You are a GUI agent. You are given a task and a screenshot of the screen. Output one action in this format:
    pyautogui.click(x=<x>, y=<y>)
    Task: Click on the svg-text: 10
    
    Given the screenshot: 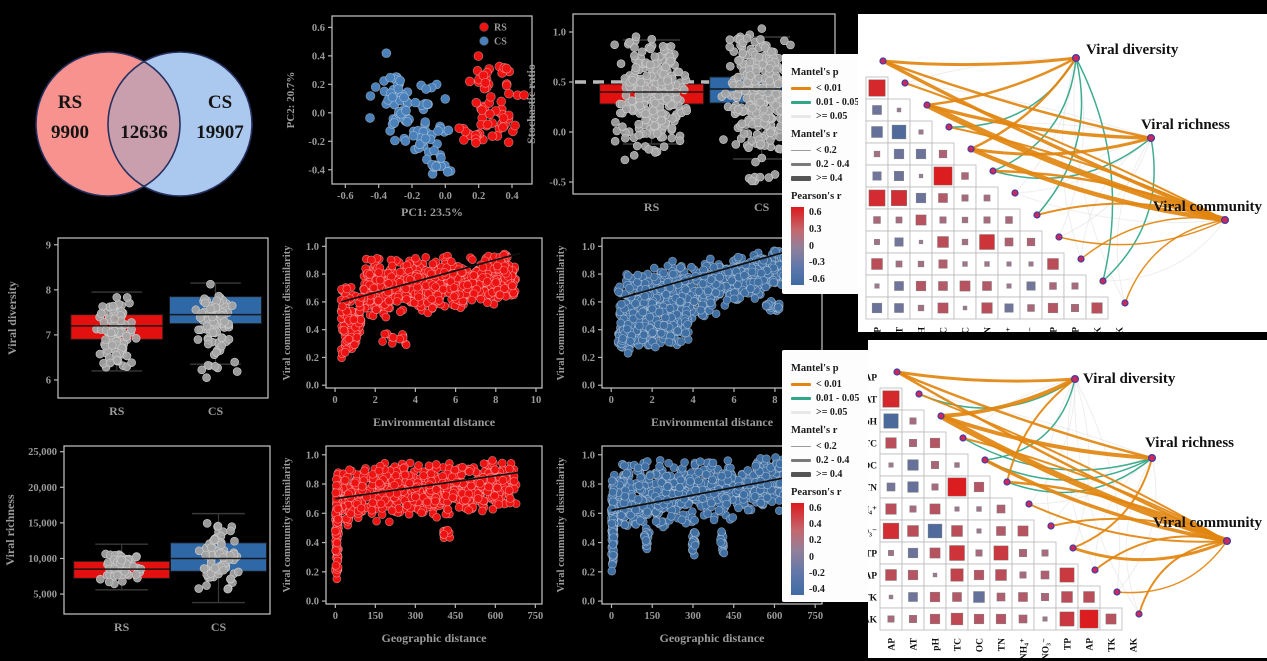 What is the action you would take?
    pyautogui.click(x=536, y=400)
    